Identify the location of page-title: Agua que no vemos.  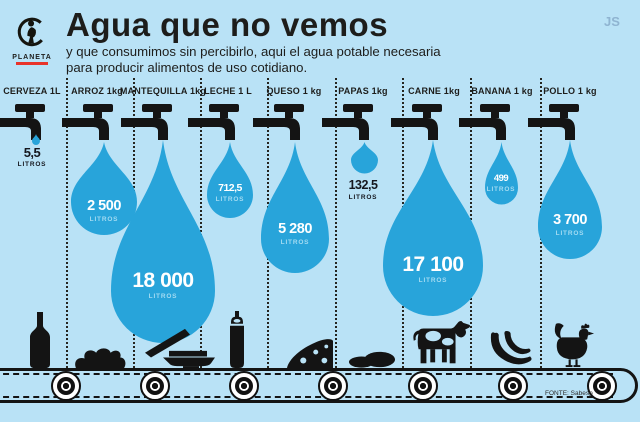
(227, 24).